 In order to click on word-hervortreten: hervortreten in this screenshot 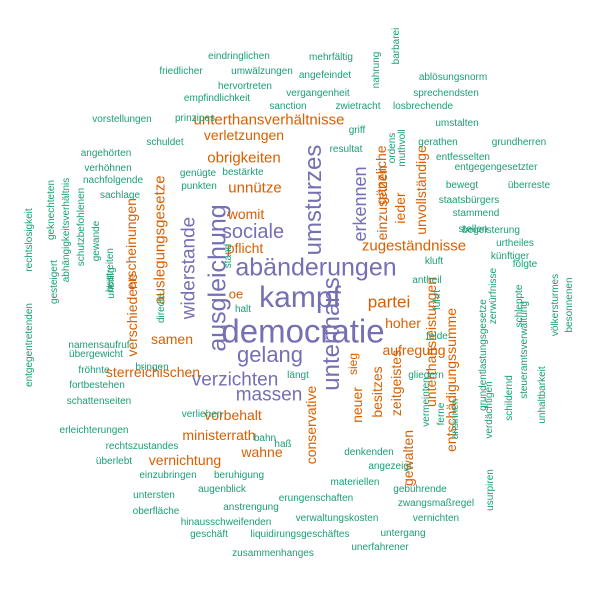, I will do `click(245, 86)`.